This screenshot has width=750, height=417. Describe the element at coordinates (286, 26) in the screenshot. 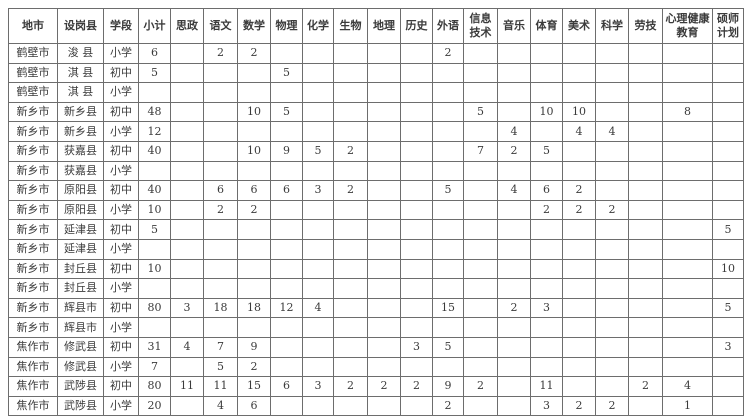

I see `header-cell: 物理` at that location.